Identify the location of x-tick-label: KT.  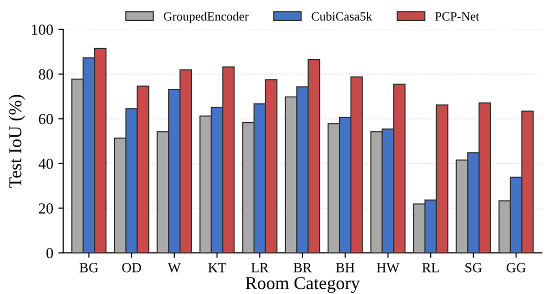
(217, 267).